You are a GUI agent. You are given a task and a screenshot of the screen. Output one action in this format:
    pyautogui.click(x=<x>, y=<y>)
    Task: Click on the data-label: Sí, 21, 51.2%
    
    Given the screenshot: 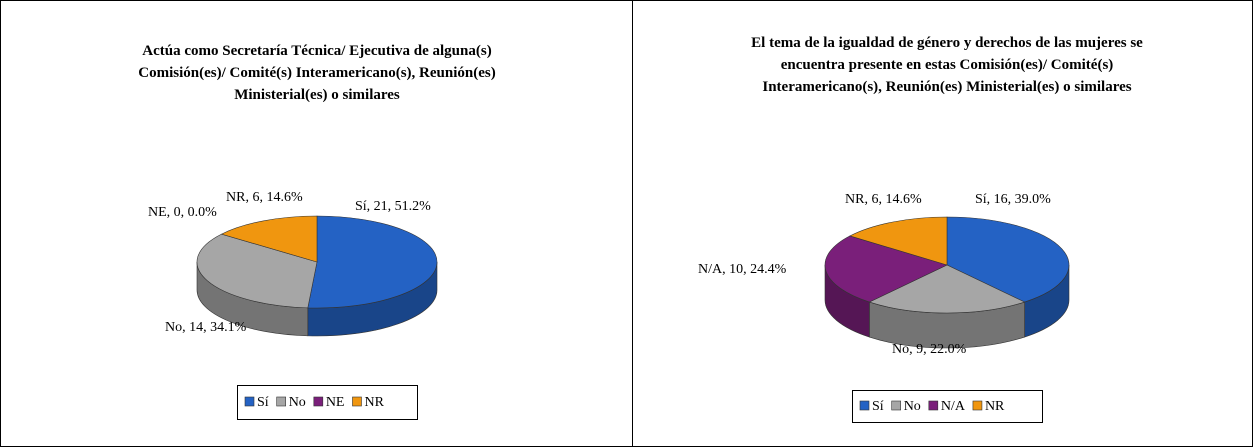 What is the action you would take?
    pyautogui.click(x=393, y=206)
    